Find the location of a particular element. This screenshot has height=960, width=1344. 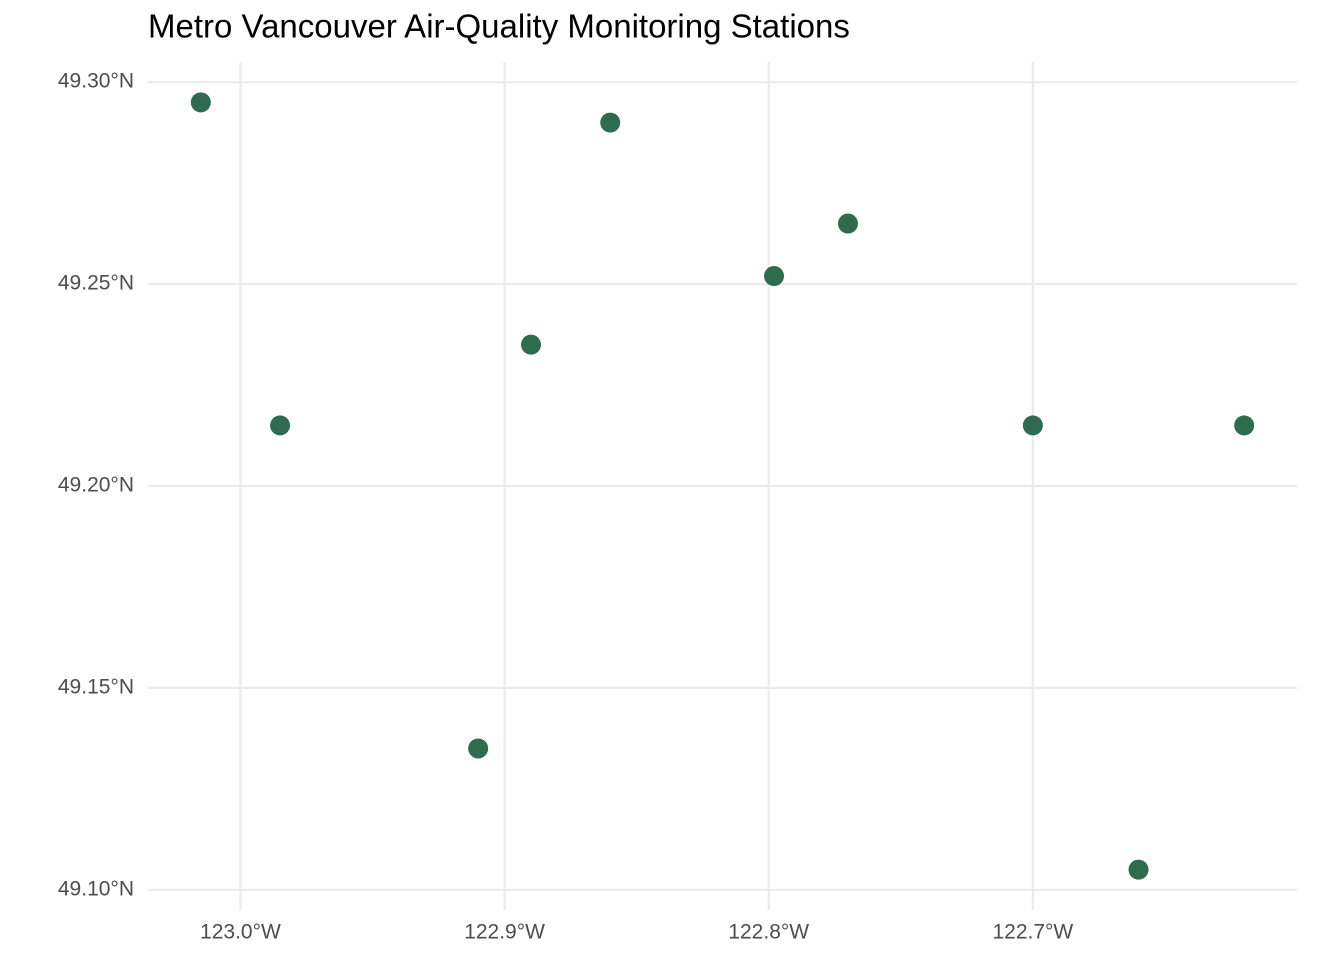

y-tick-label: 49.25°N is located at coordinates (96, 283).